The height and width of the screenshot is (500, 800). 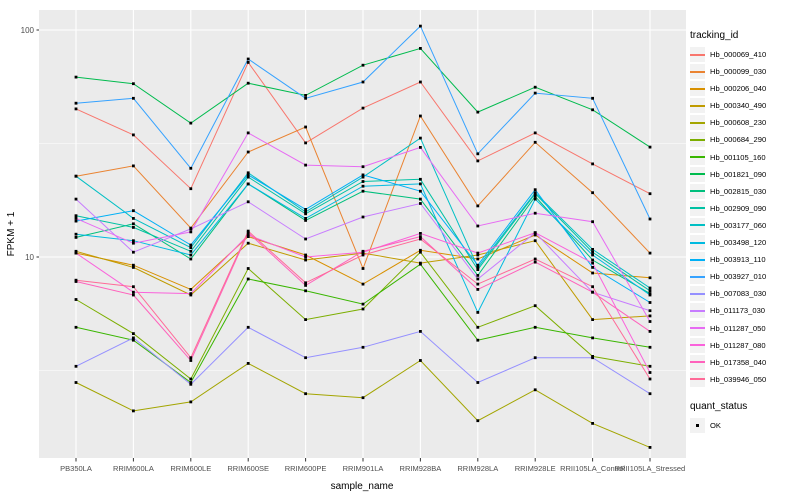 What do you see at coordinates (714, 35) in the screenshot?
I see `legend-title-tracking-id: tracking_id` at bounding box center [714, 35].